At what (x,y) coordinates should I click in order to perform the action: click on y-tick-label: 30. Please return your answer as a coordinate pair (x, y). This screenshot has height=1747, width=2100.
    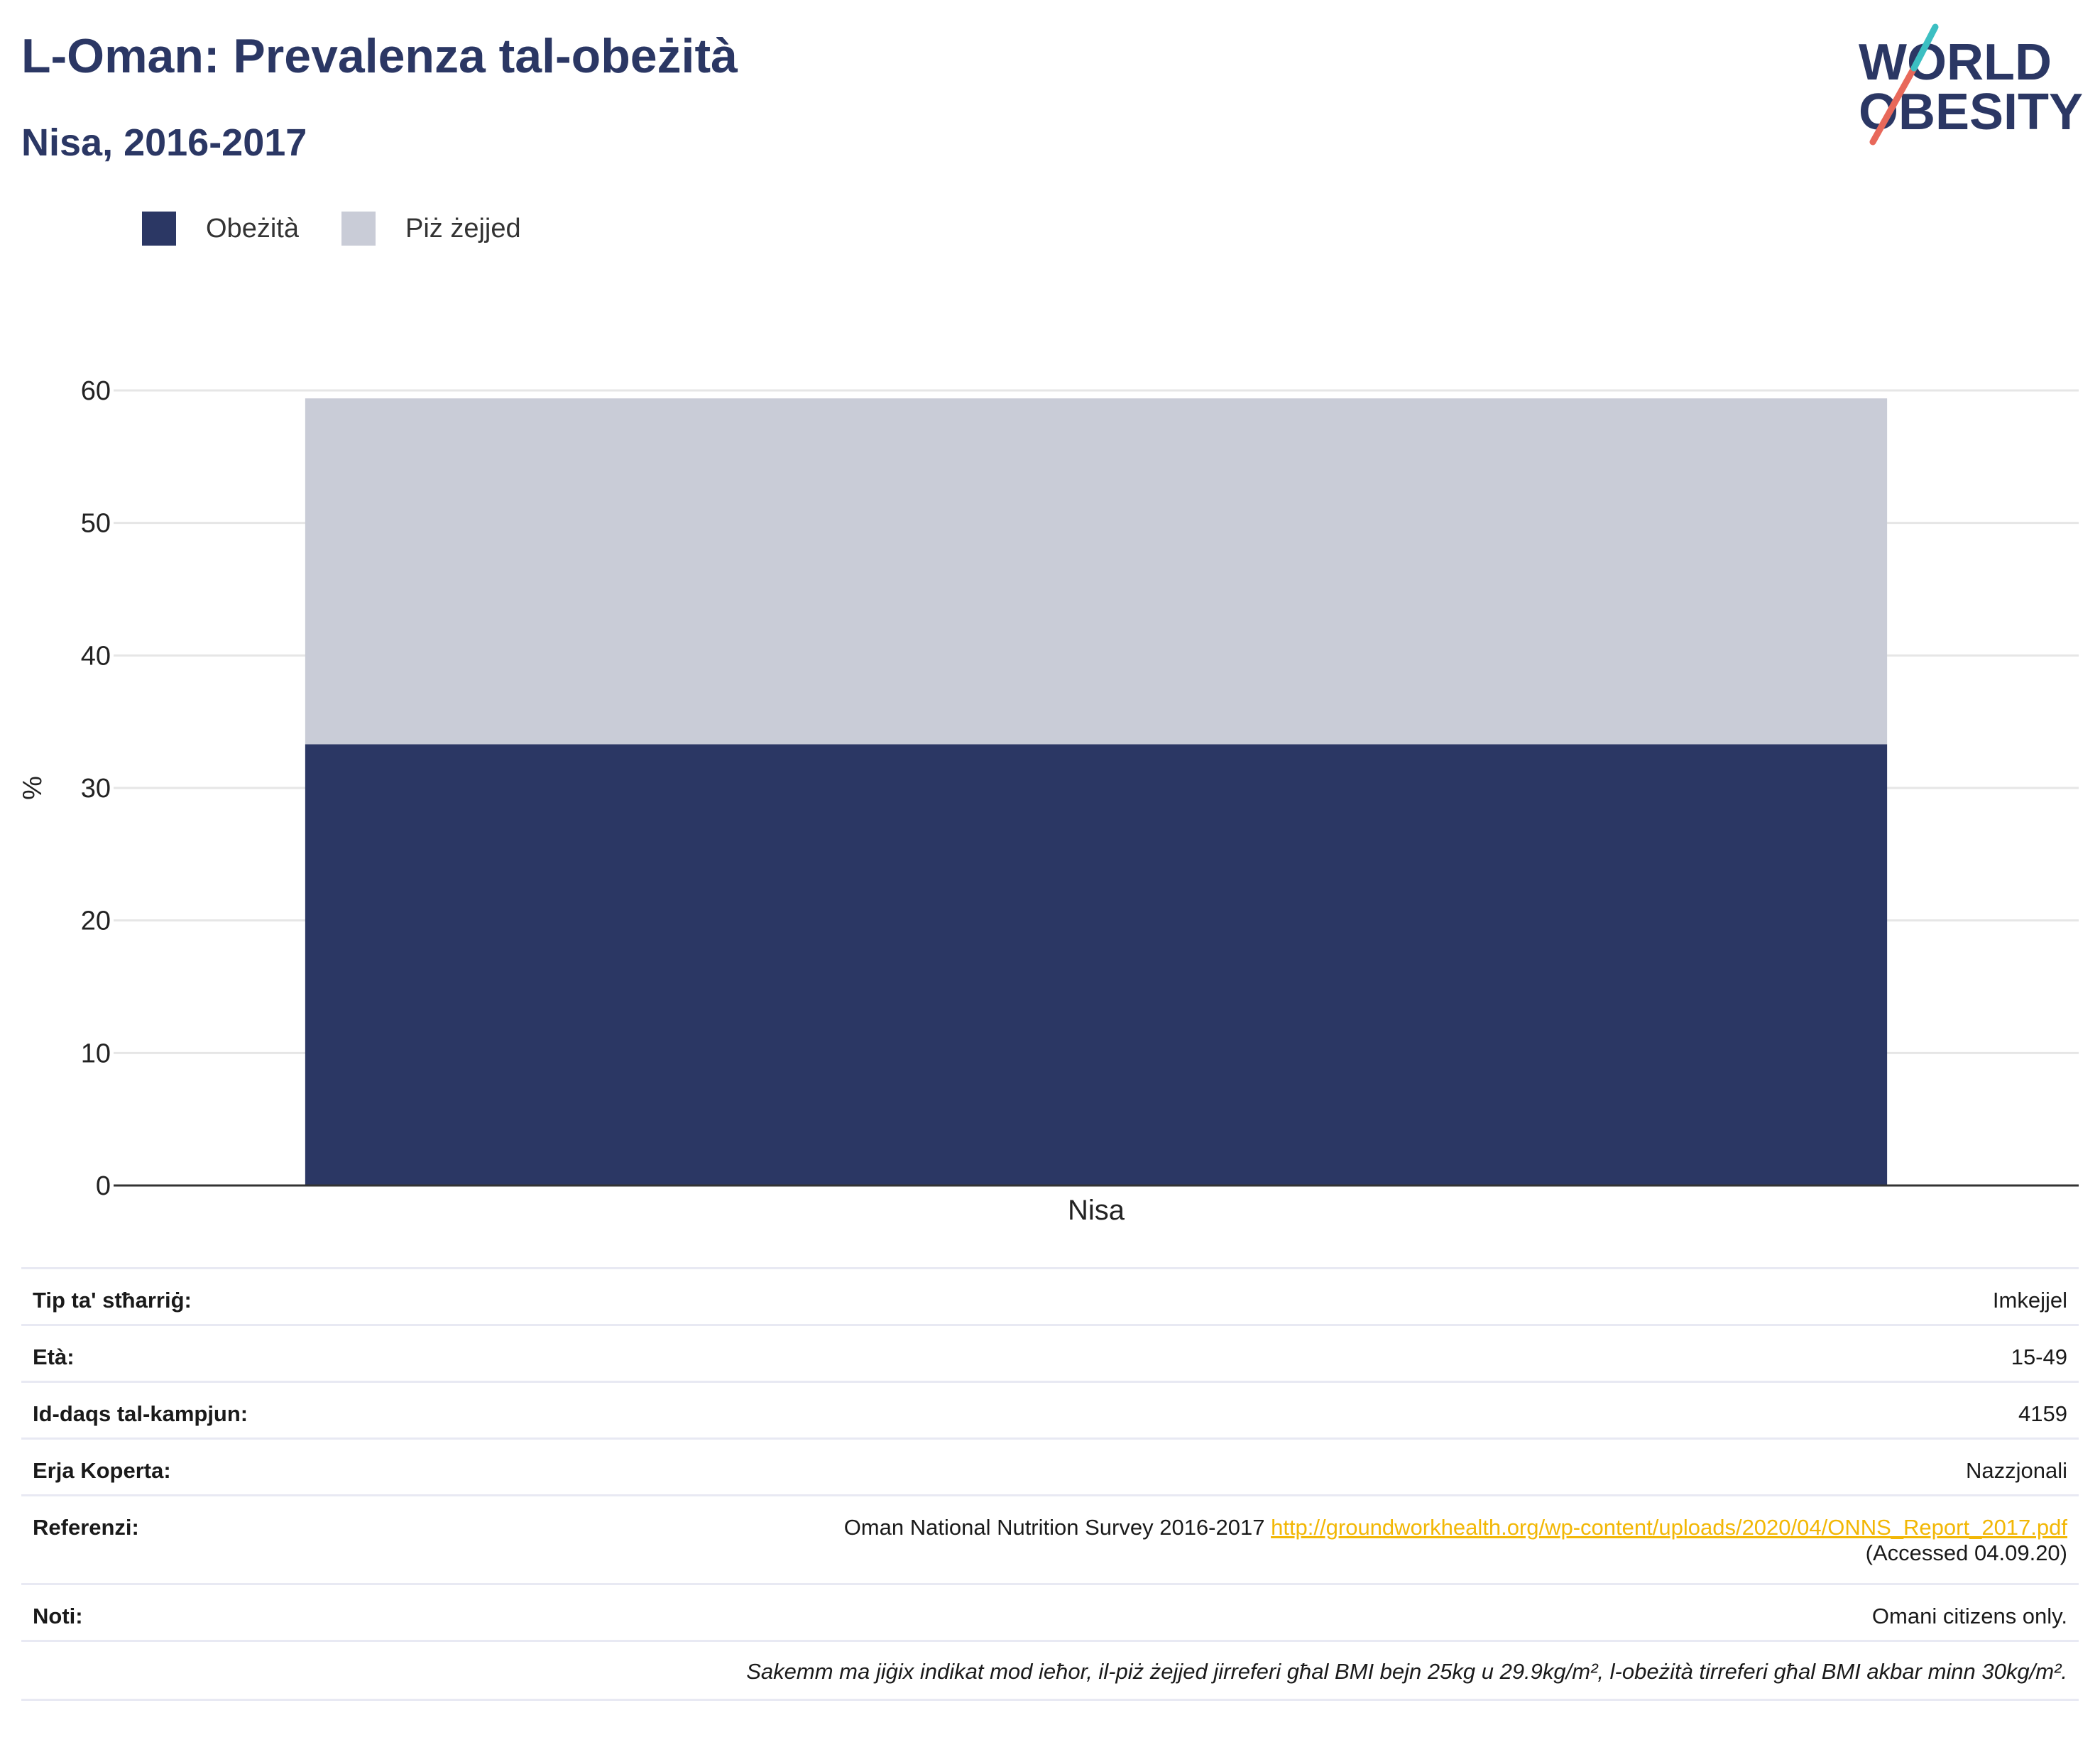
    Looking at the image, I should click on (96, 789).